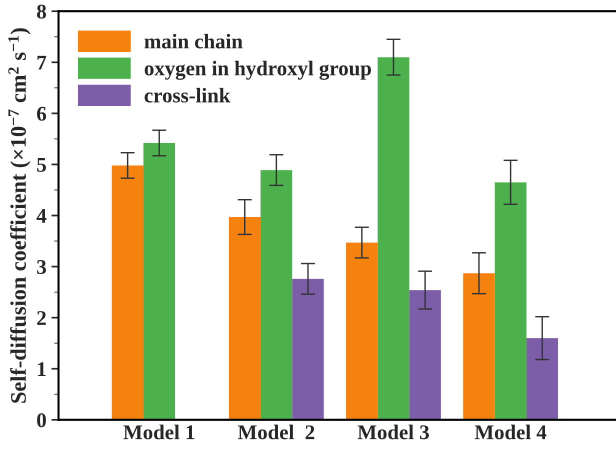 This screenshot has width=616, height=449. I want to click on y-tick-label: 3, so click(41, 267).